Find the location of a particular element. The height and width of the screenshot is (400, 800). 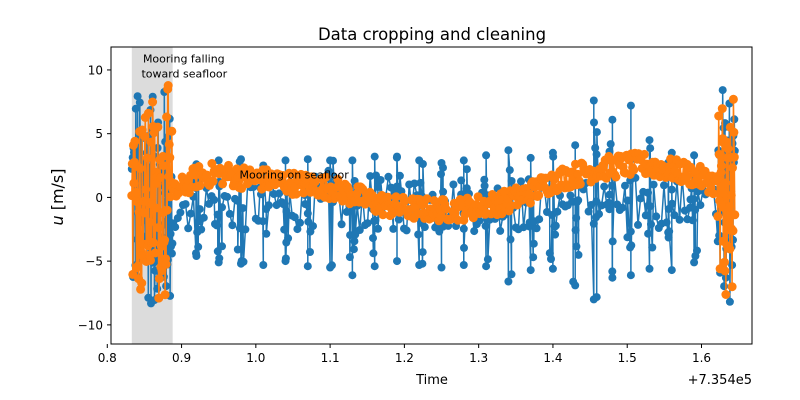

x-tick-label: 1.5 is located at coordinates (627, 358).